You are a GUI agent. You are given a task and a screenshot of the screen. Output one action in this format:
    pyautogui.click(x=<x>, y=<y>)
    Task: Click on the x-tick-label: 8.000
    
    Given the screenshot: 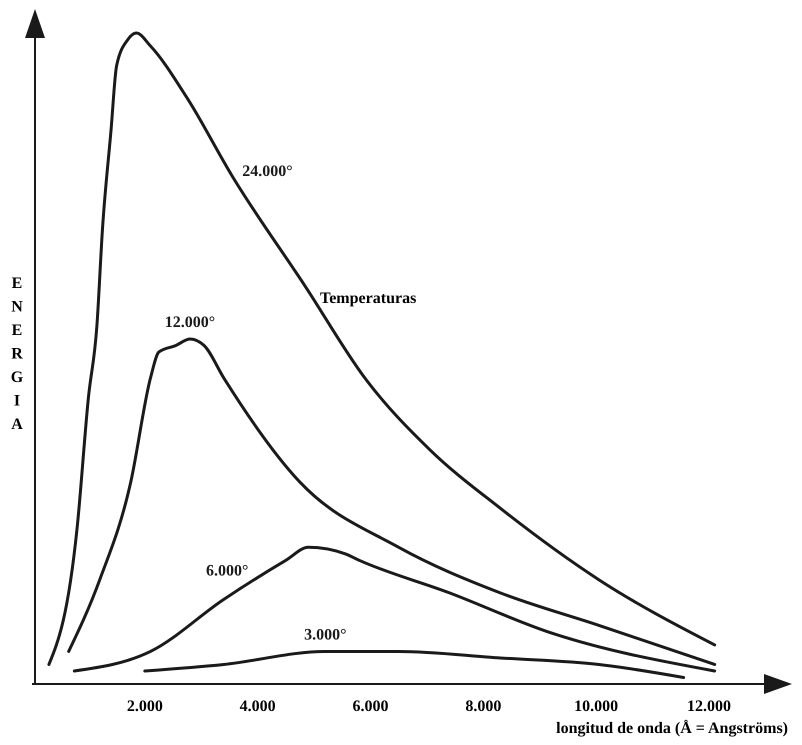 What is the action you would take?
    pyautogui.click(x=483, y=706)
    